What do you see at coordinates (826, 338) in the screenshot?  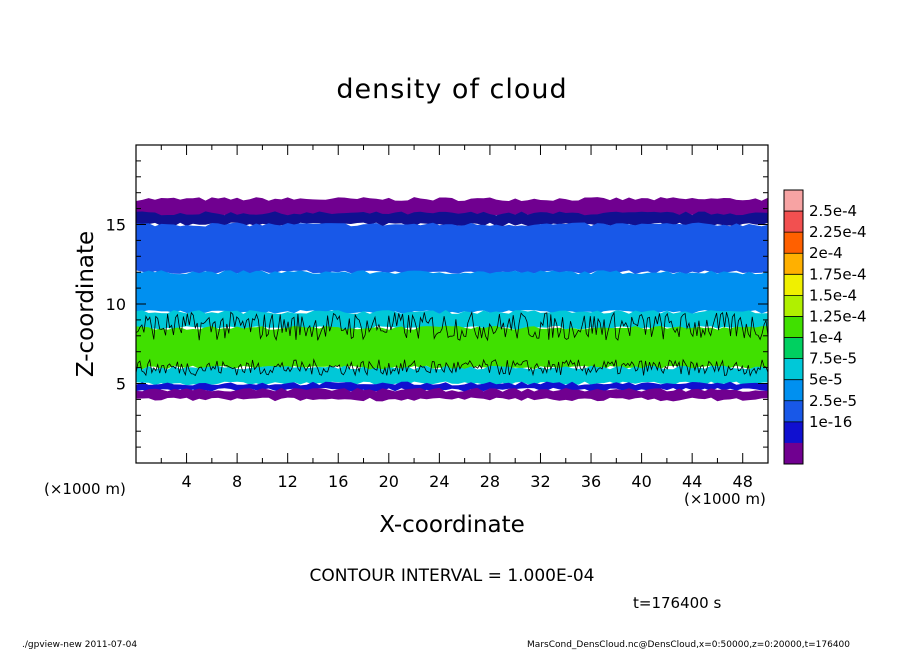 I see `colorbar-label: 1e-4` at bounding box center [826, 338].